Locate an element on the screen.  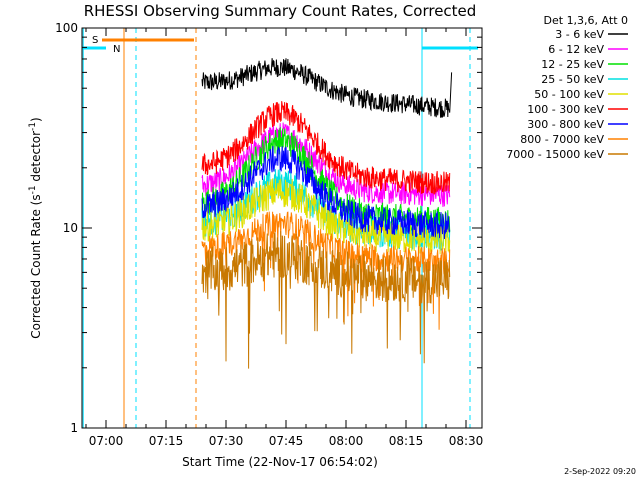
legend-label: 100 - 300 keV is located at coordinates (565, 109).